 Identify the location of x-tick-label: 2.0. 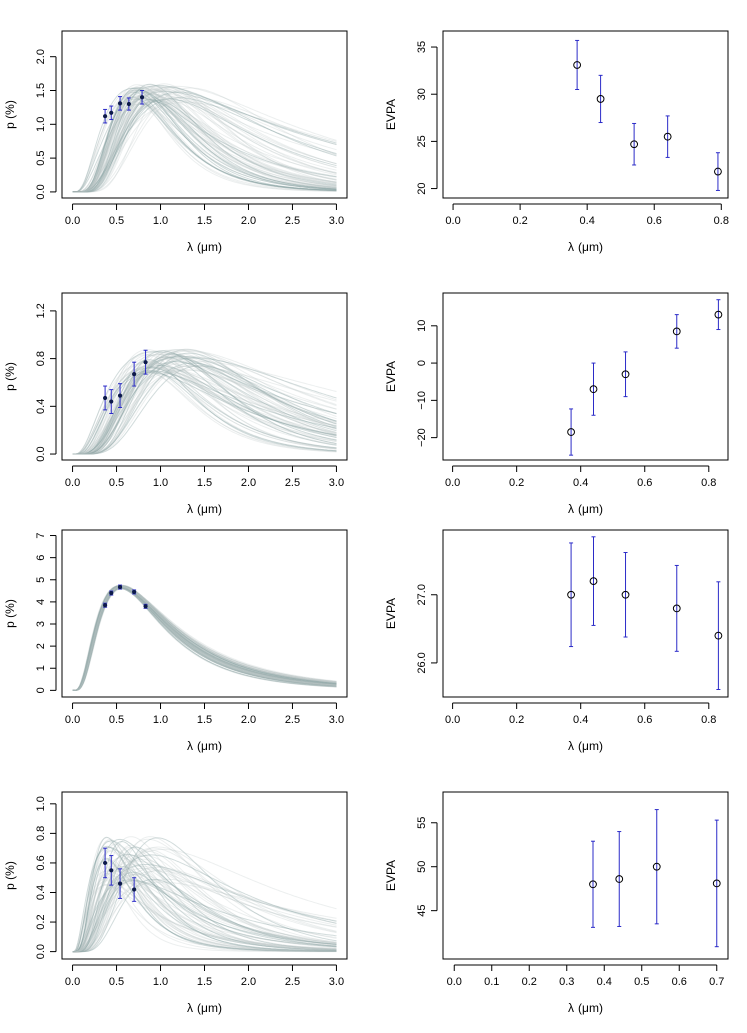
(248, 982).